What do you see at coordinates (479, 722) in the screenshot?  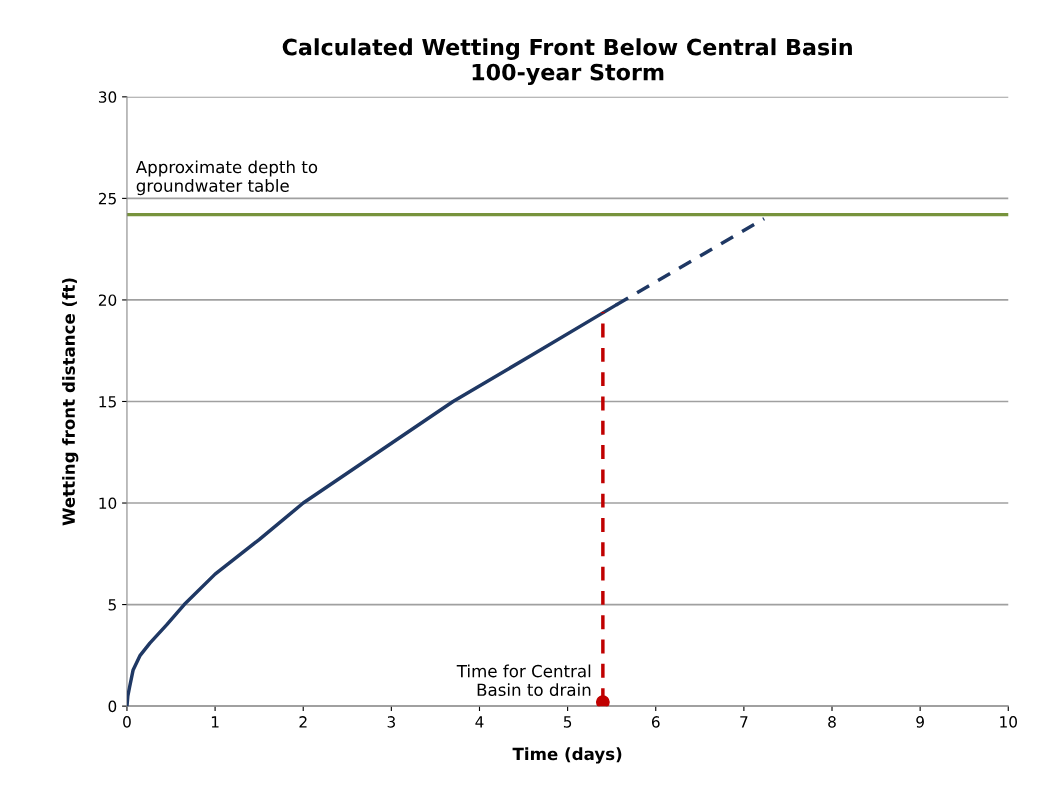 I see `x-tick-label: 4` at bounding box center [479, 722].